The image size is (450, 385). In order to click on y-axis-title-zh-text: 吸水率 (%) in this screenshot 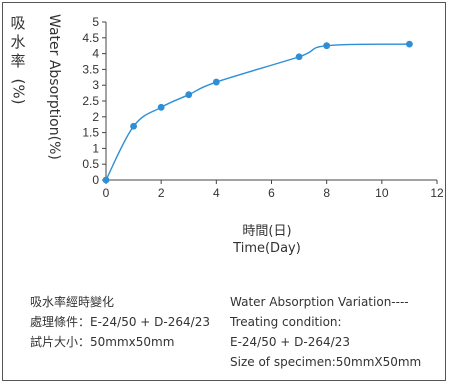, I will do `click(18, 59)`.